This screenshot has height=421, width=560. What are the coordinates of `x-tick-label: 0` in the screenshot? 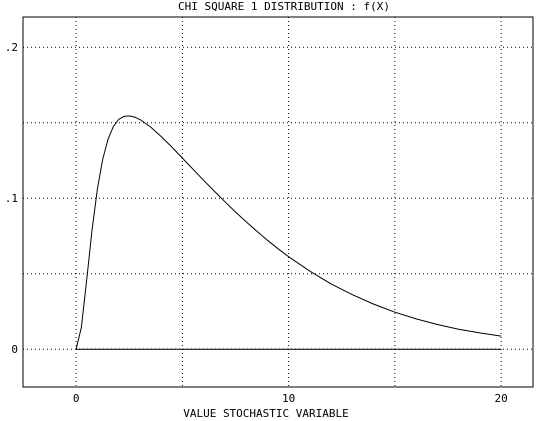 It's located at (76, 398).